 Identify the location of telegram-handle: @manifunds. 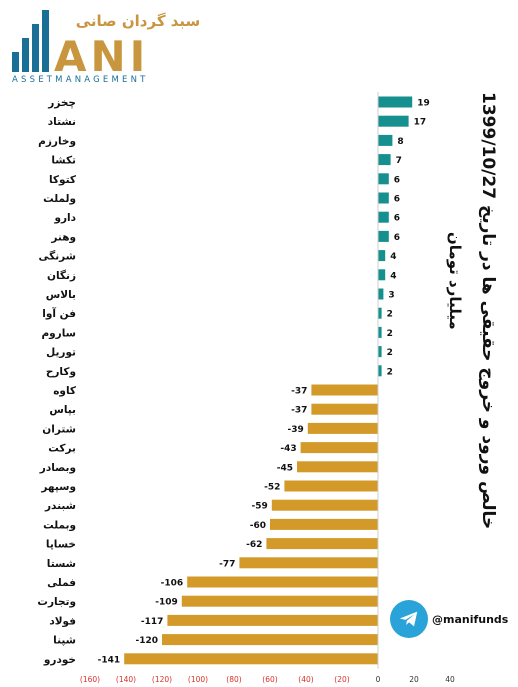
(470, 619).